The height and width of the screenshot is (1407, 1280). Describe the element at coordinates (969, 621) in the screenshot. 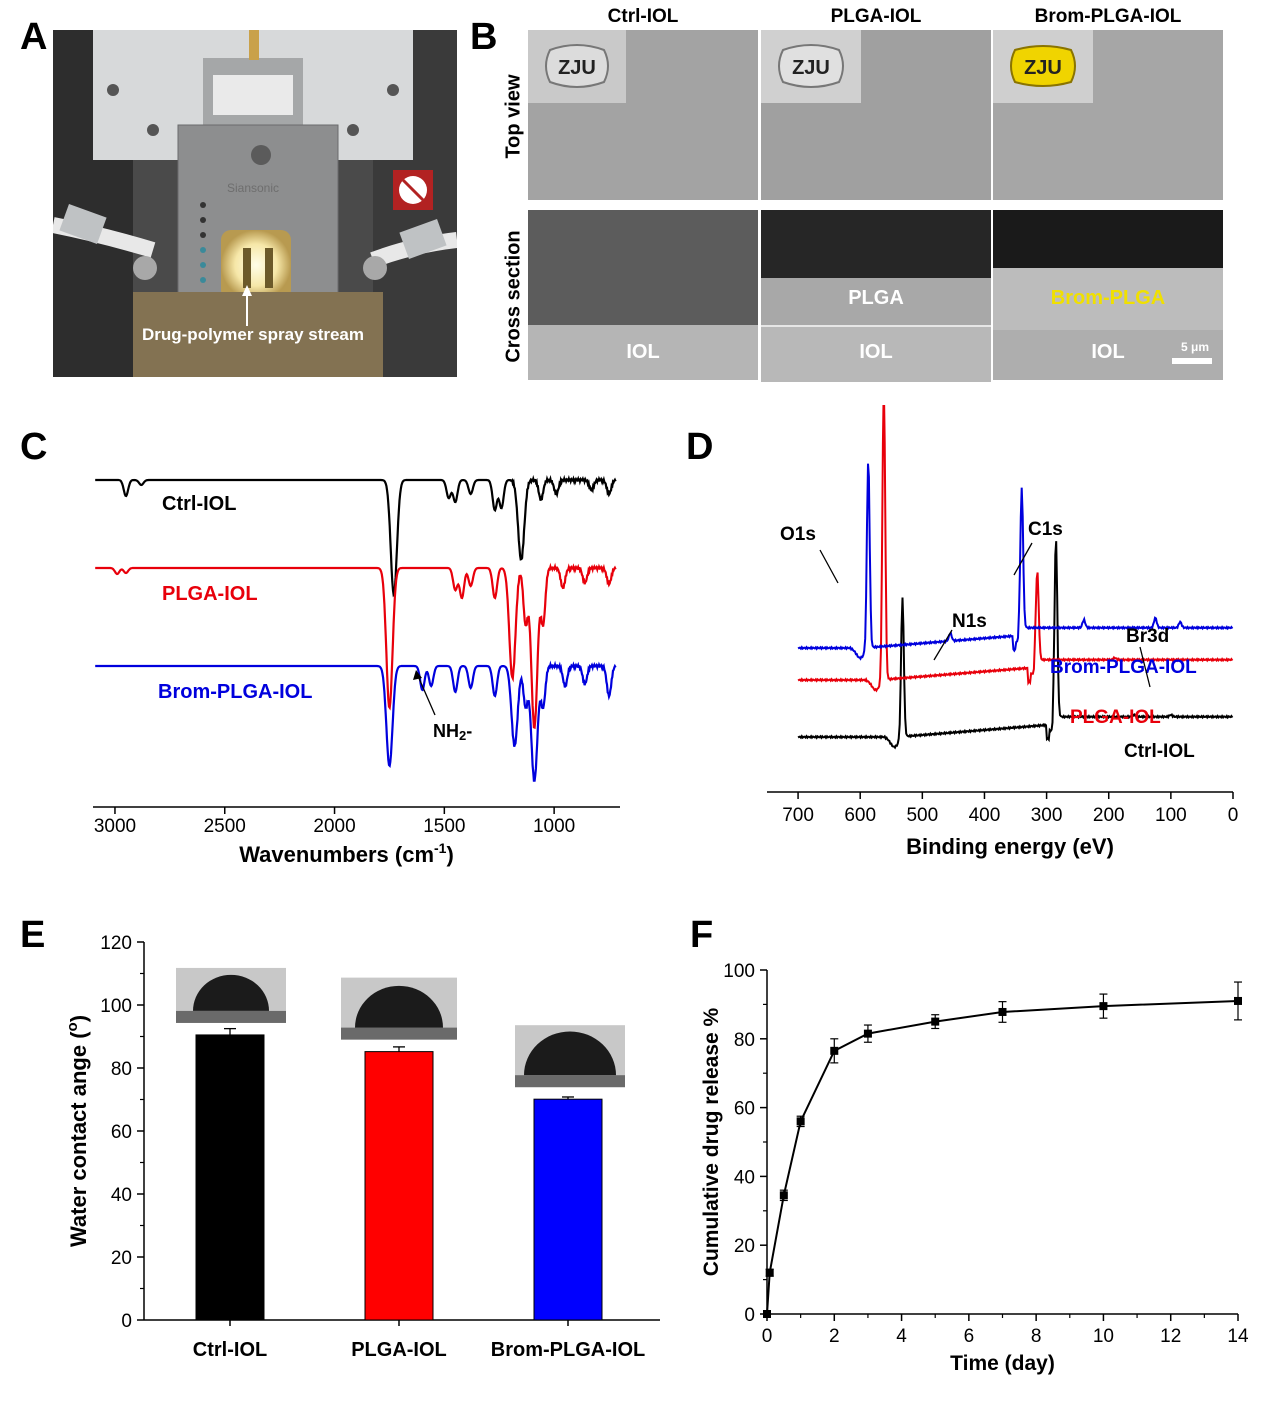

I see `peak-label-n1s: N1s` at that location.